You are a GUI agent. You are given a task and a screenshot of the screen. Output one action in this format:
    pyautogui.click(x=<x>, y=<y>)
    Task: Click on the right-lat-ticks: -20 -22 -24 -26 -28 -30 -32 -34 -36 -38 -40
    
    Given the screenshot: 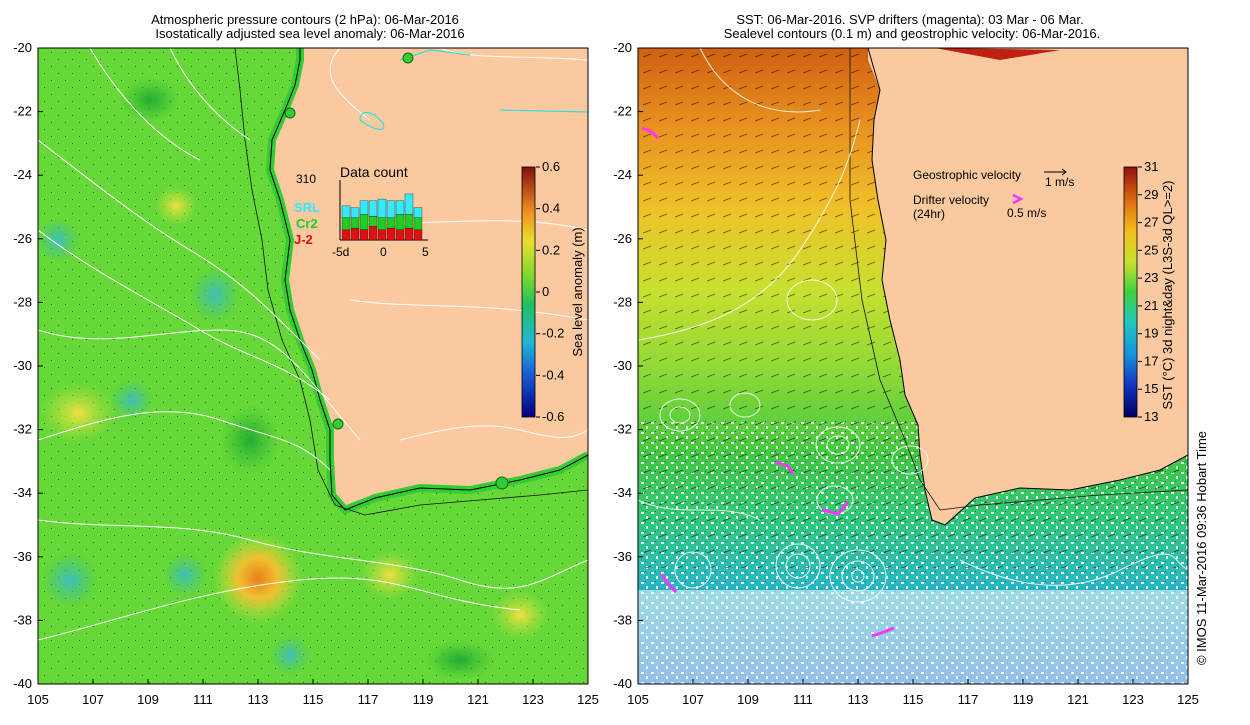 What is the action you would take?
    pyautogui.click(x=628, y=365)
    